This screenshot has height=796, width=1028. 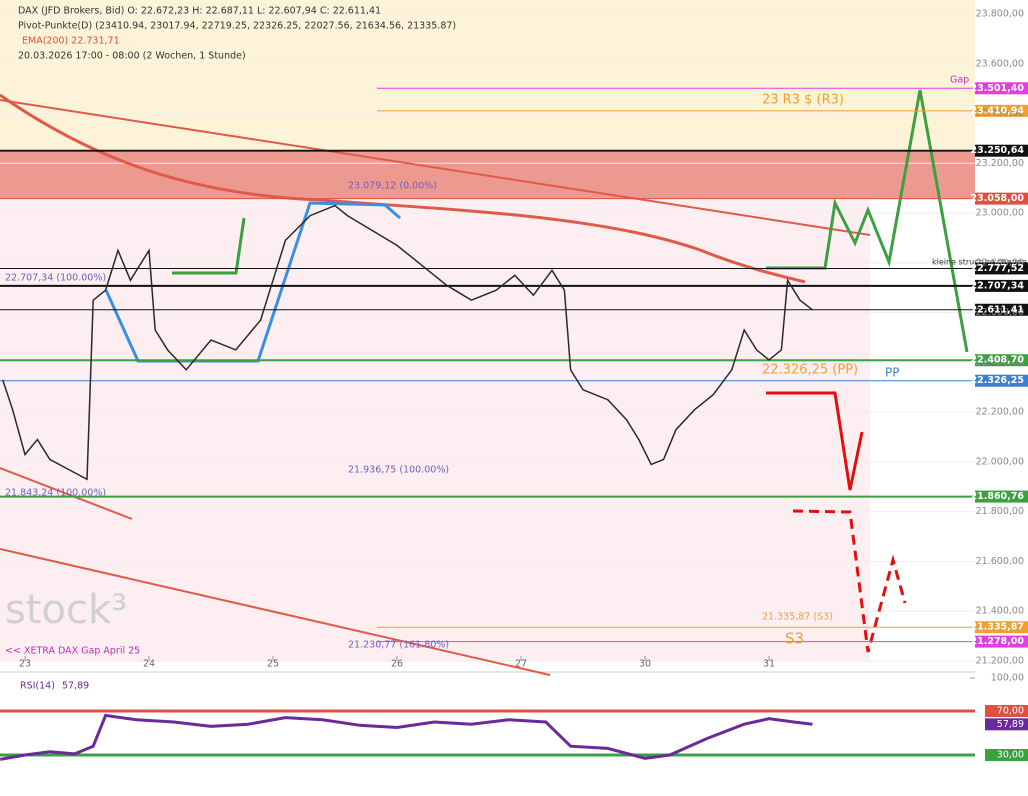 I want to click on annotation: 21.335,87 (S3), so click(x=797, y=617).